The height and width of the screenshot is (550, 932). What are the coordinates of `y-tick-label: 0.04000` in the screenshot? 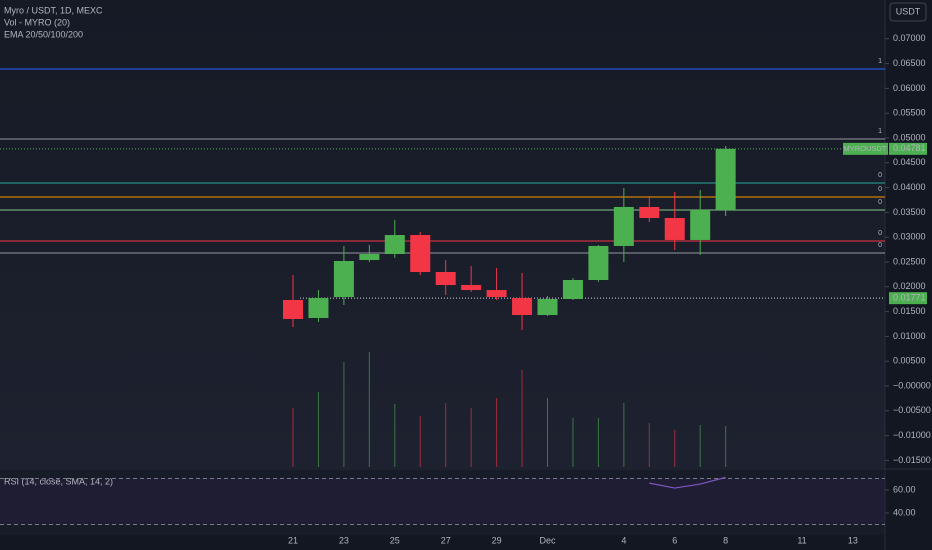 It's located at (909, 187).